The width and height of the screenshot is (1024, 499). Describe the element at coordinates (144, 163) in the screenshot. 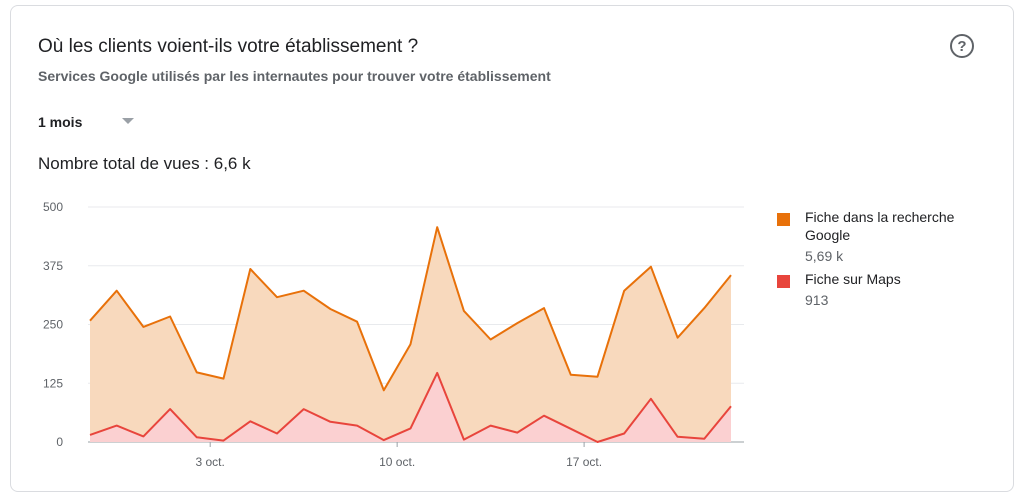

I see `total-views: Nombre total de vues : 6,6 k` at that location.